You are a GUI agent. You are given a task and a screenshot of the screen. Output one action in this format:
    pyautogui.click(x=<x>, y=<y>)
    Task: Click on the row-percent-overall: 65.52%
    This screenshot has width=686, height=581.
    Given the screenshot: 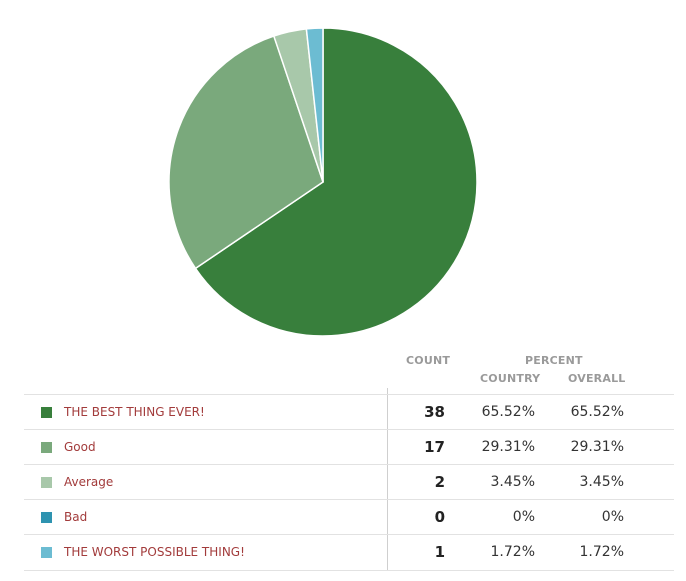 What is the action you would take?
    pyautogui.click(x=597, y=412)
    